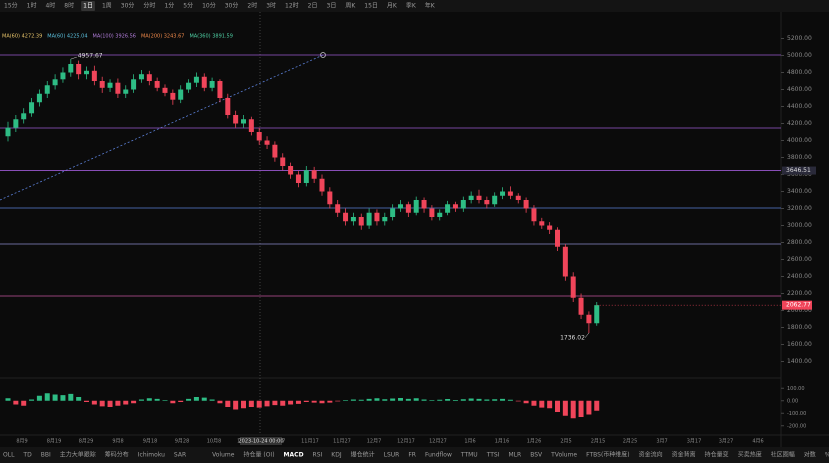  What do you see at coordinates (223, 455) in the screenshot?
I see `indicator-tab: Volume` at bounding box center [223, 455].